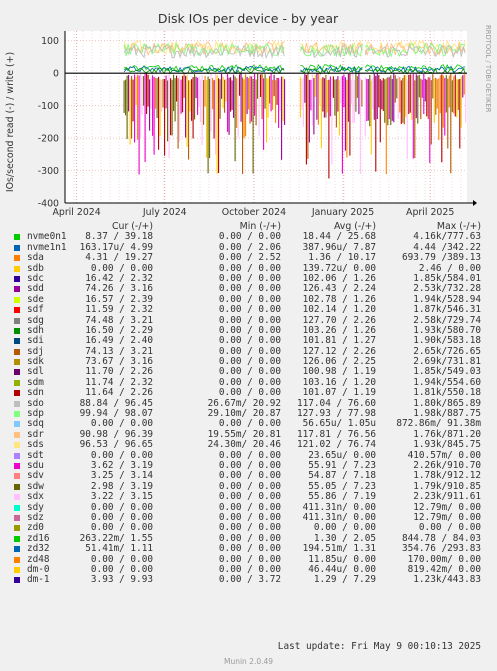 This screenshot has height=671, width=497. What do you see at coordinates (339, 393) in the screenshot?
I see `legend-avg: 101.07 / 1.19` at bounding box center [339, 393].